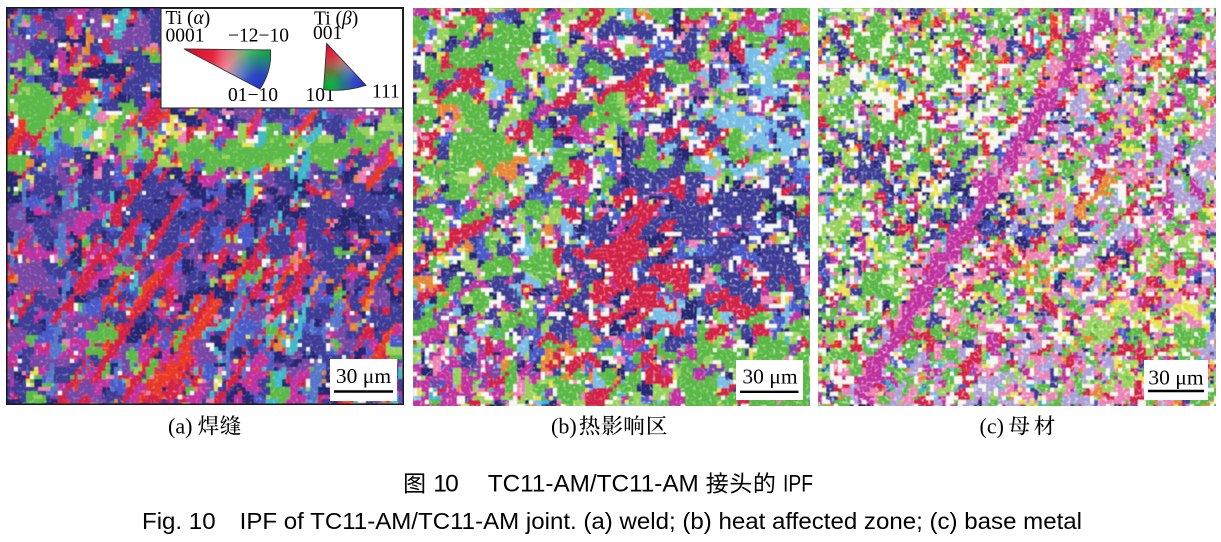 Image resolution: width=1221 pixels, height=542 pixels. What do you see at coordinates (180, 426) in the screenshot?
I see `svg-text: (a)` at bounding box center [180, 426].